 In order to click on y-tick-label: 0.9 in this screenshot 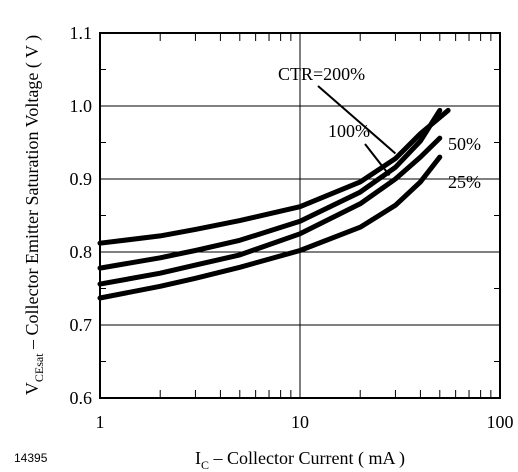, I will do `click(81, 179)`.